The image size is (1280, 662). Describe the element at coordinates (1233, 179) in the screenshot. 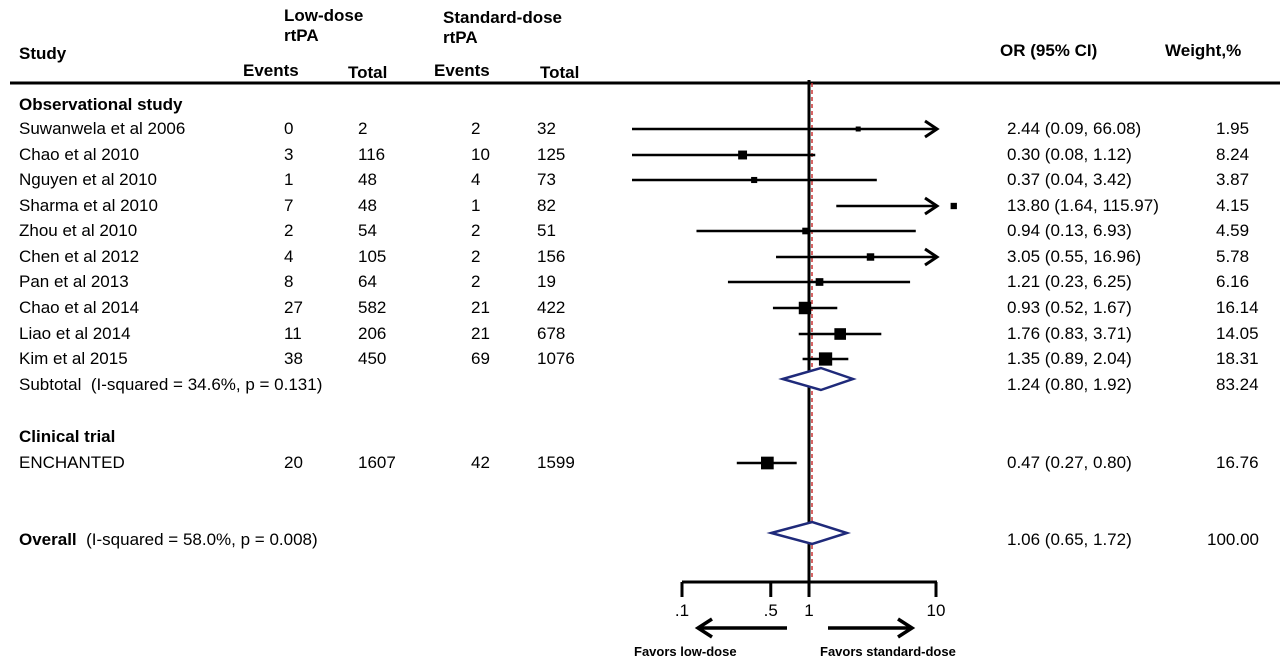

I see `study-row-3-weight: 3.87` at that location.